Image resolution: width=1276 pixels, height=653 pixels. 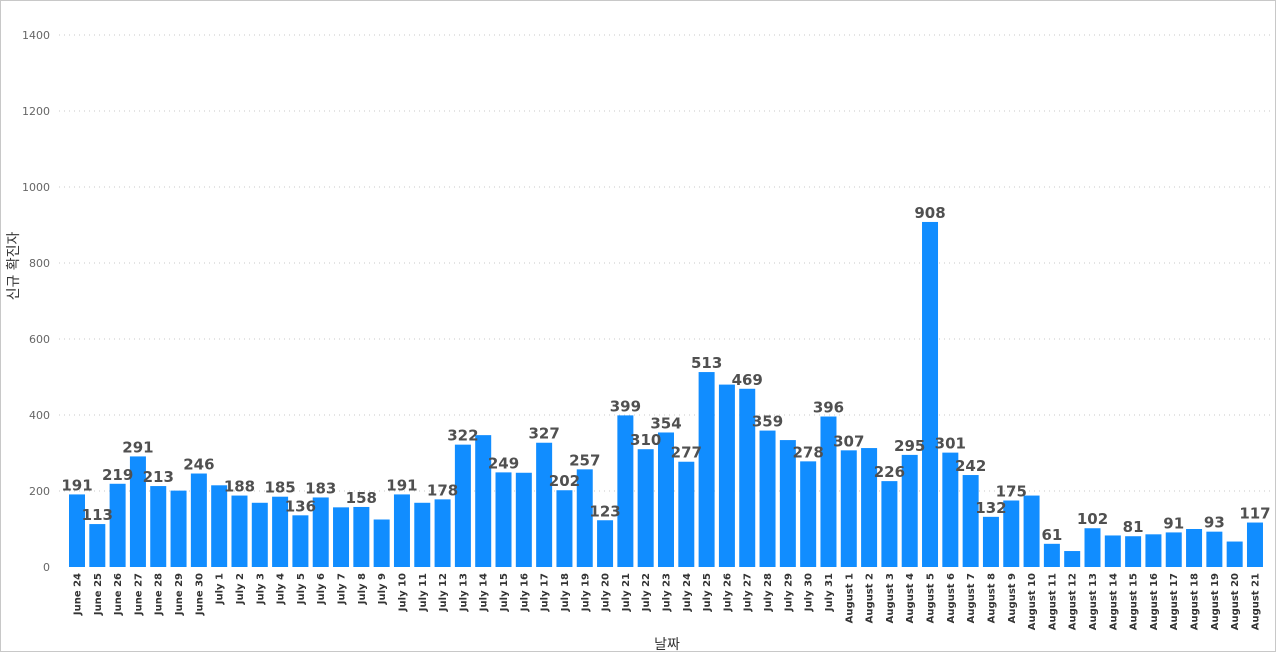 What do you see at coordinates (1093, 601) in the screenshot?
I see `x-tick-label: August 13` at bounding box center [1093, 601].